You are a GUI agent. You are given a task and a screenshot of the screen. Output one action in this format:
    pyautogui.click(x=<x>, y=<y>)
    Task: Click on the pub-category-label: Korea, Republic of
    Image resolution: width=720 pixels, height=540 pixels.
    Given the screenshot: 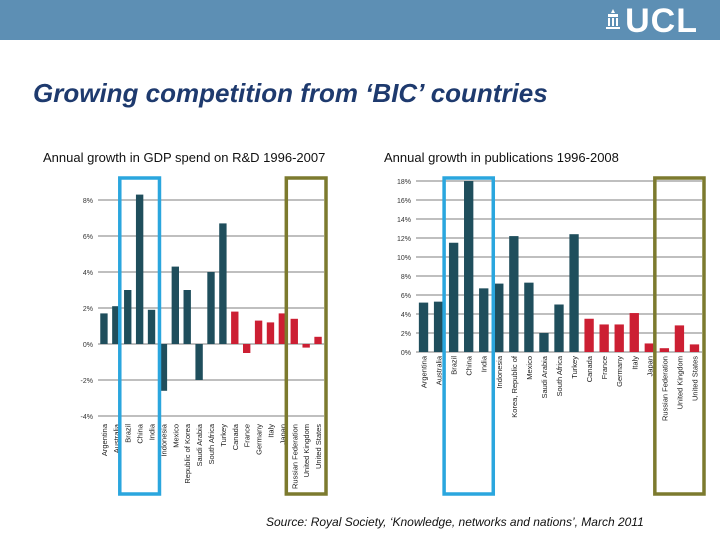 What is the action you would take?
    pyautogui.click(x=514, y=386)
    